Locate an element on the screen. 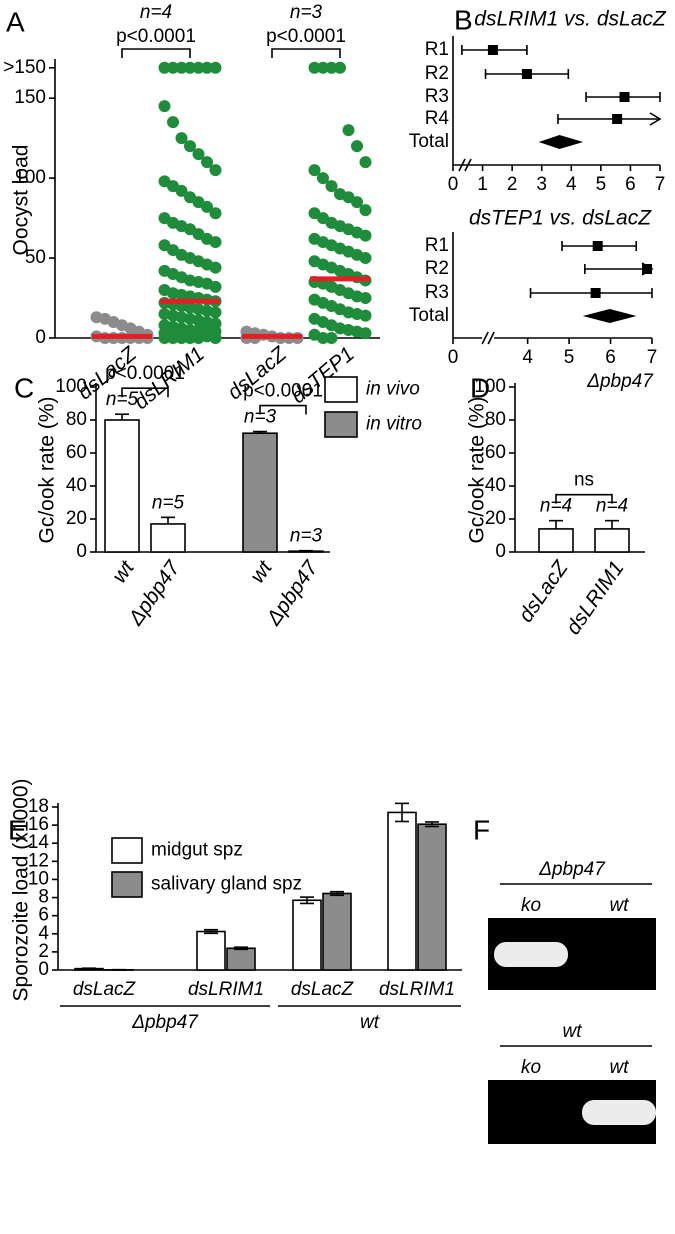  y-tick-label: 6 is located at coordinates (43, 915).